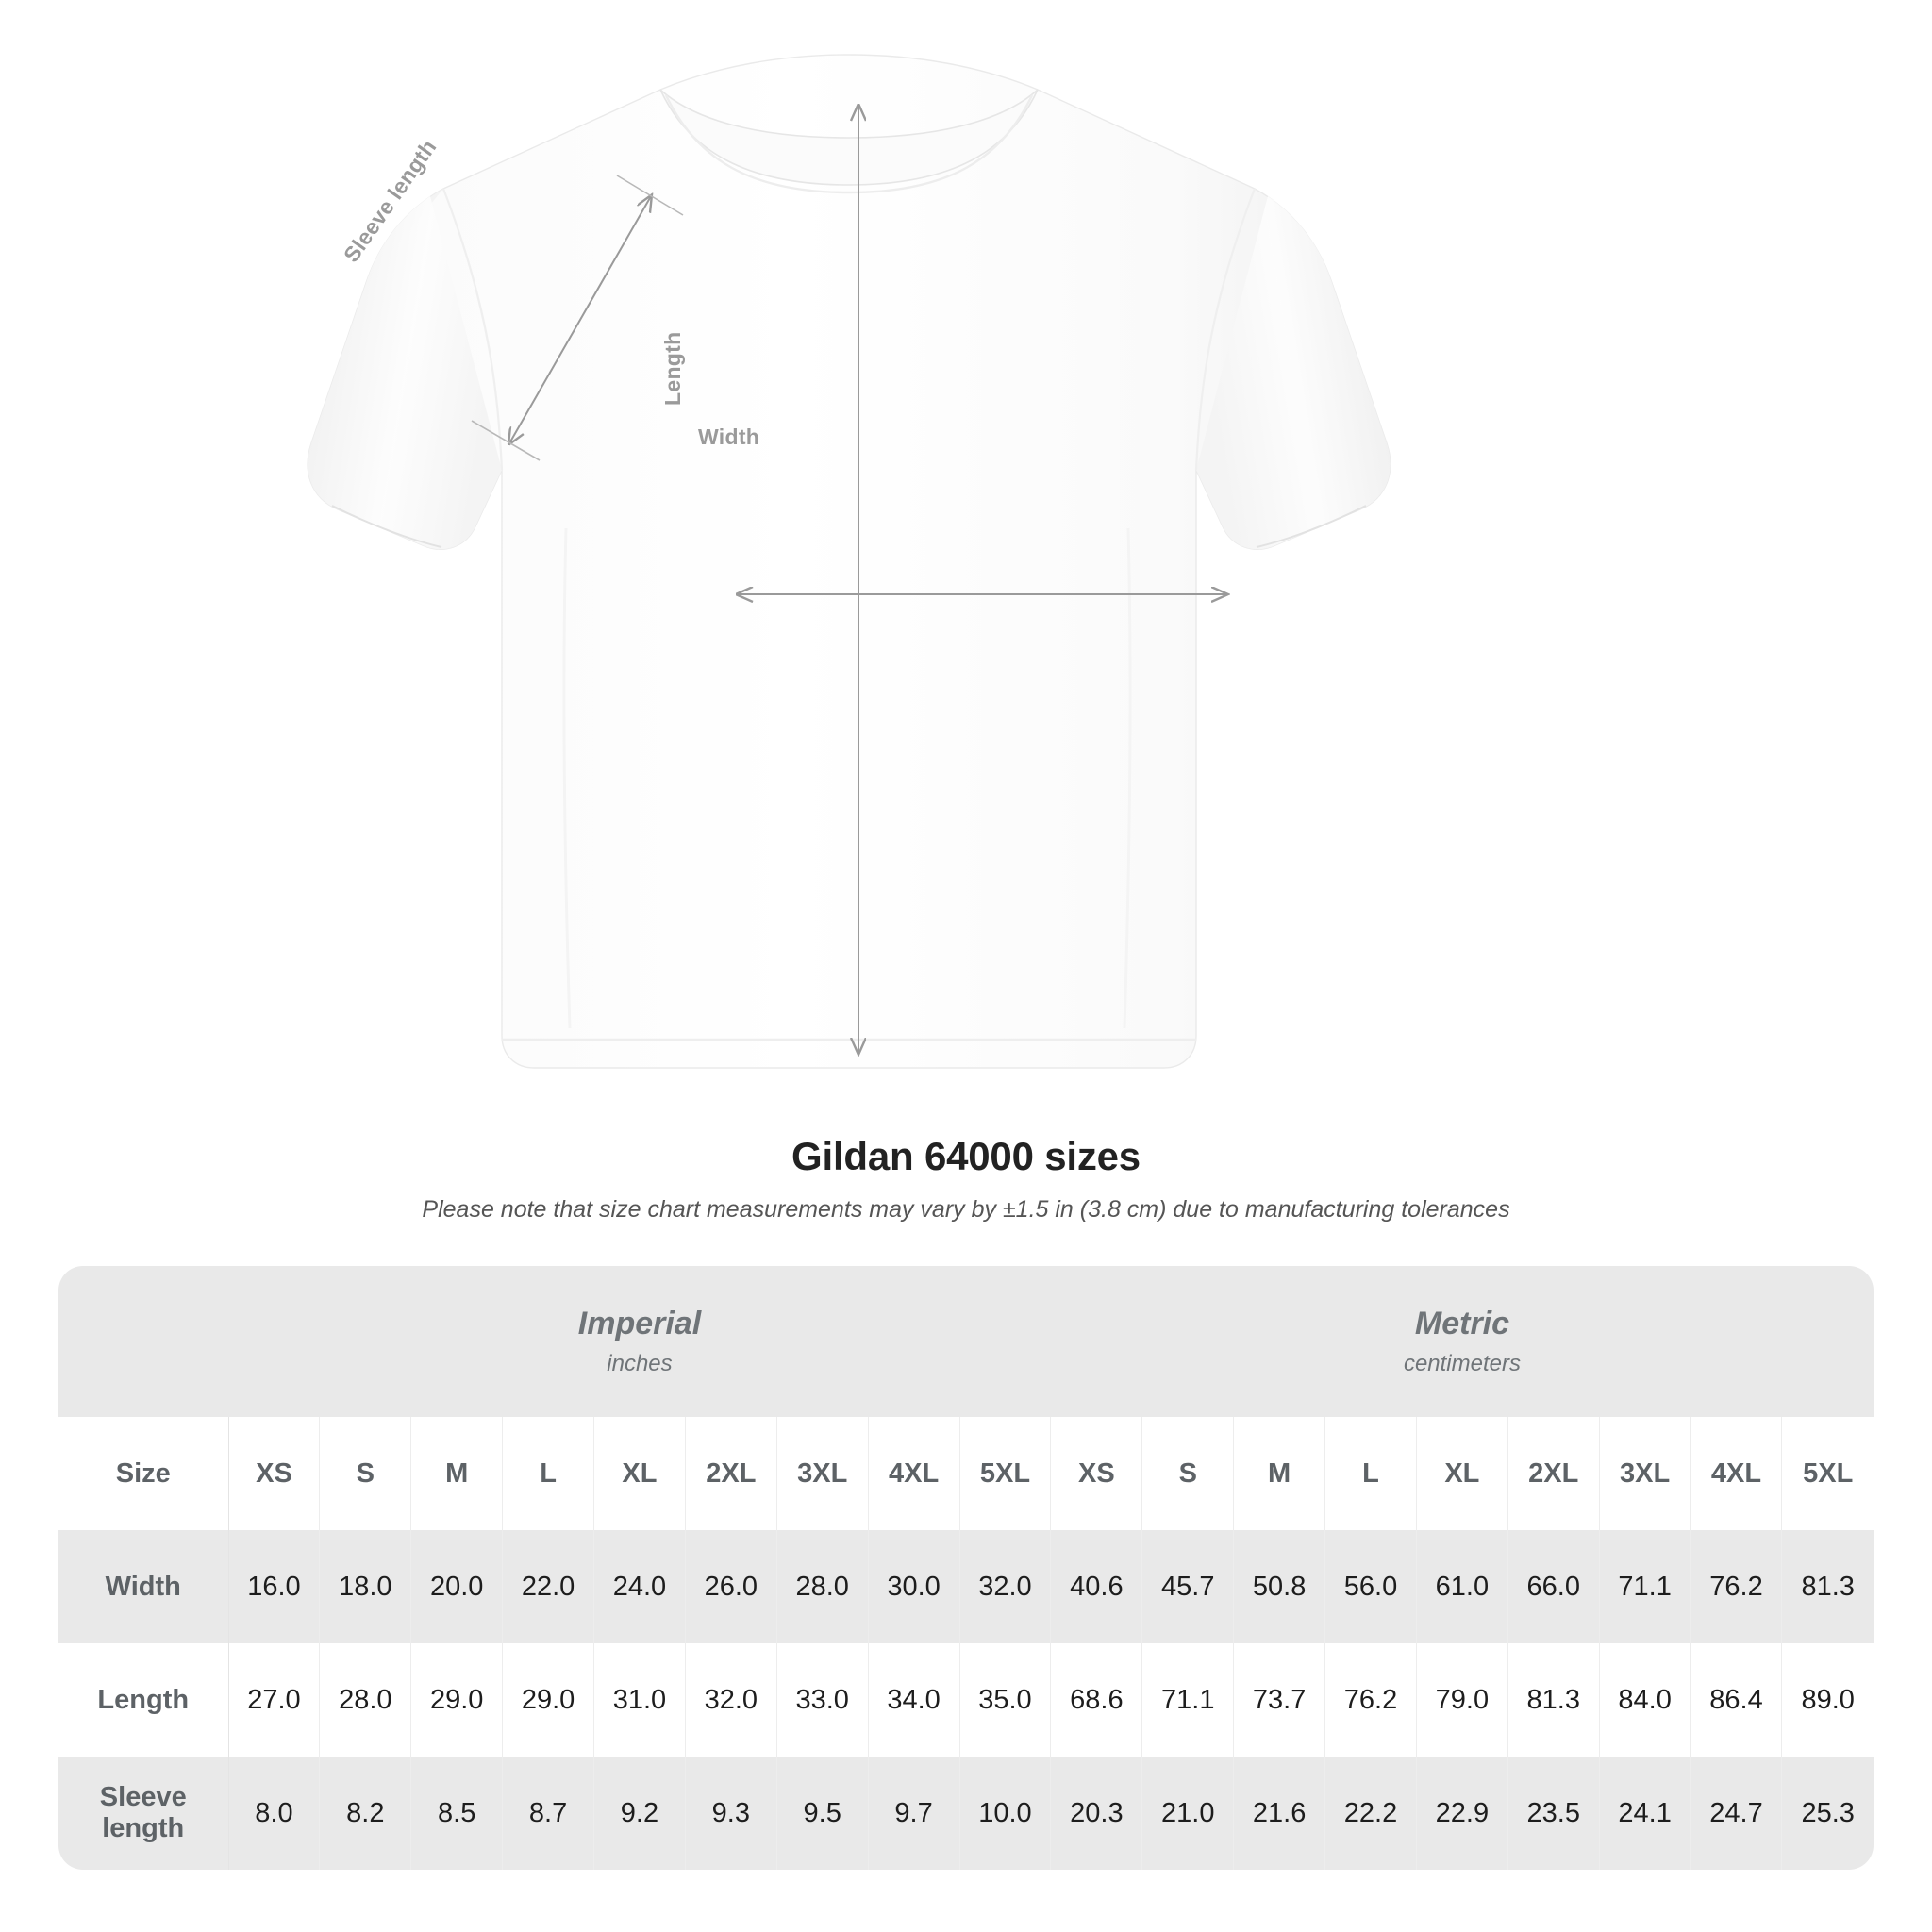 The width and height of the screenshot is (1932, 1932). Describe the element at coordinates (1645, 1586) in the screenshot. I see `cell-width-3xl-metric: 71.1` at that location.